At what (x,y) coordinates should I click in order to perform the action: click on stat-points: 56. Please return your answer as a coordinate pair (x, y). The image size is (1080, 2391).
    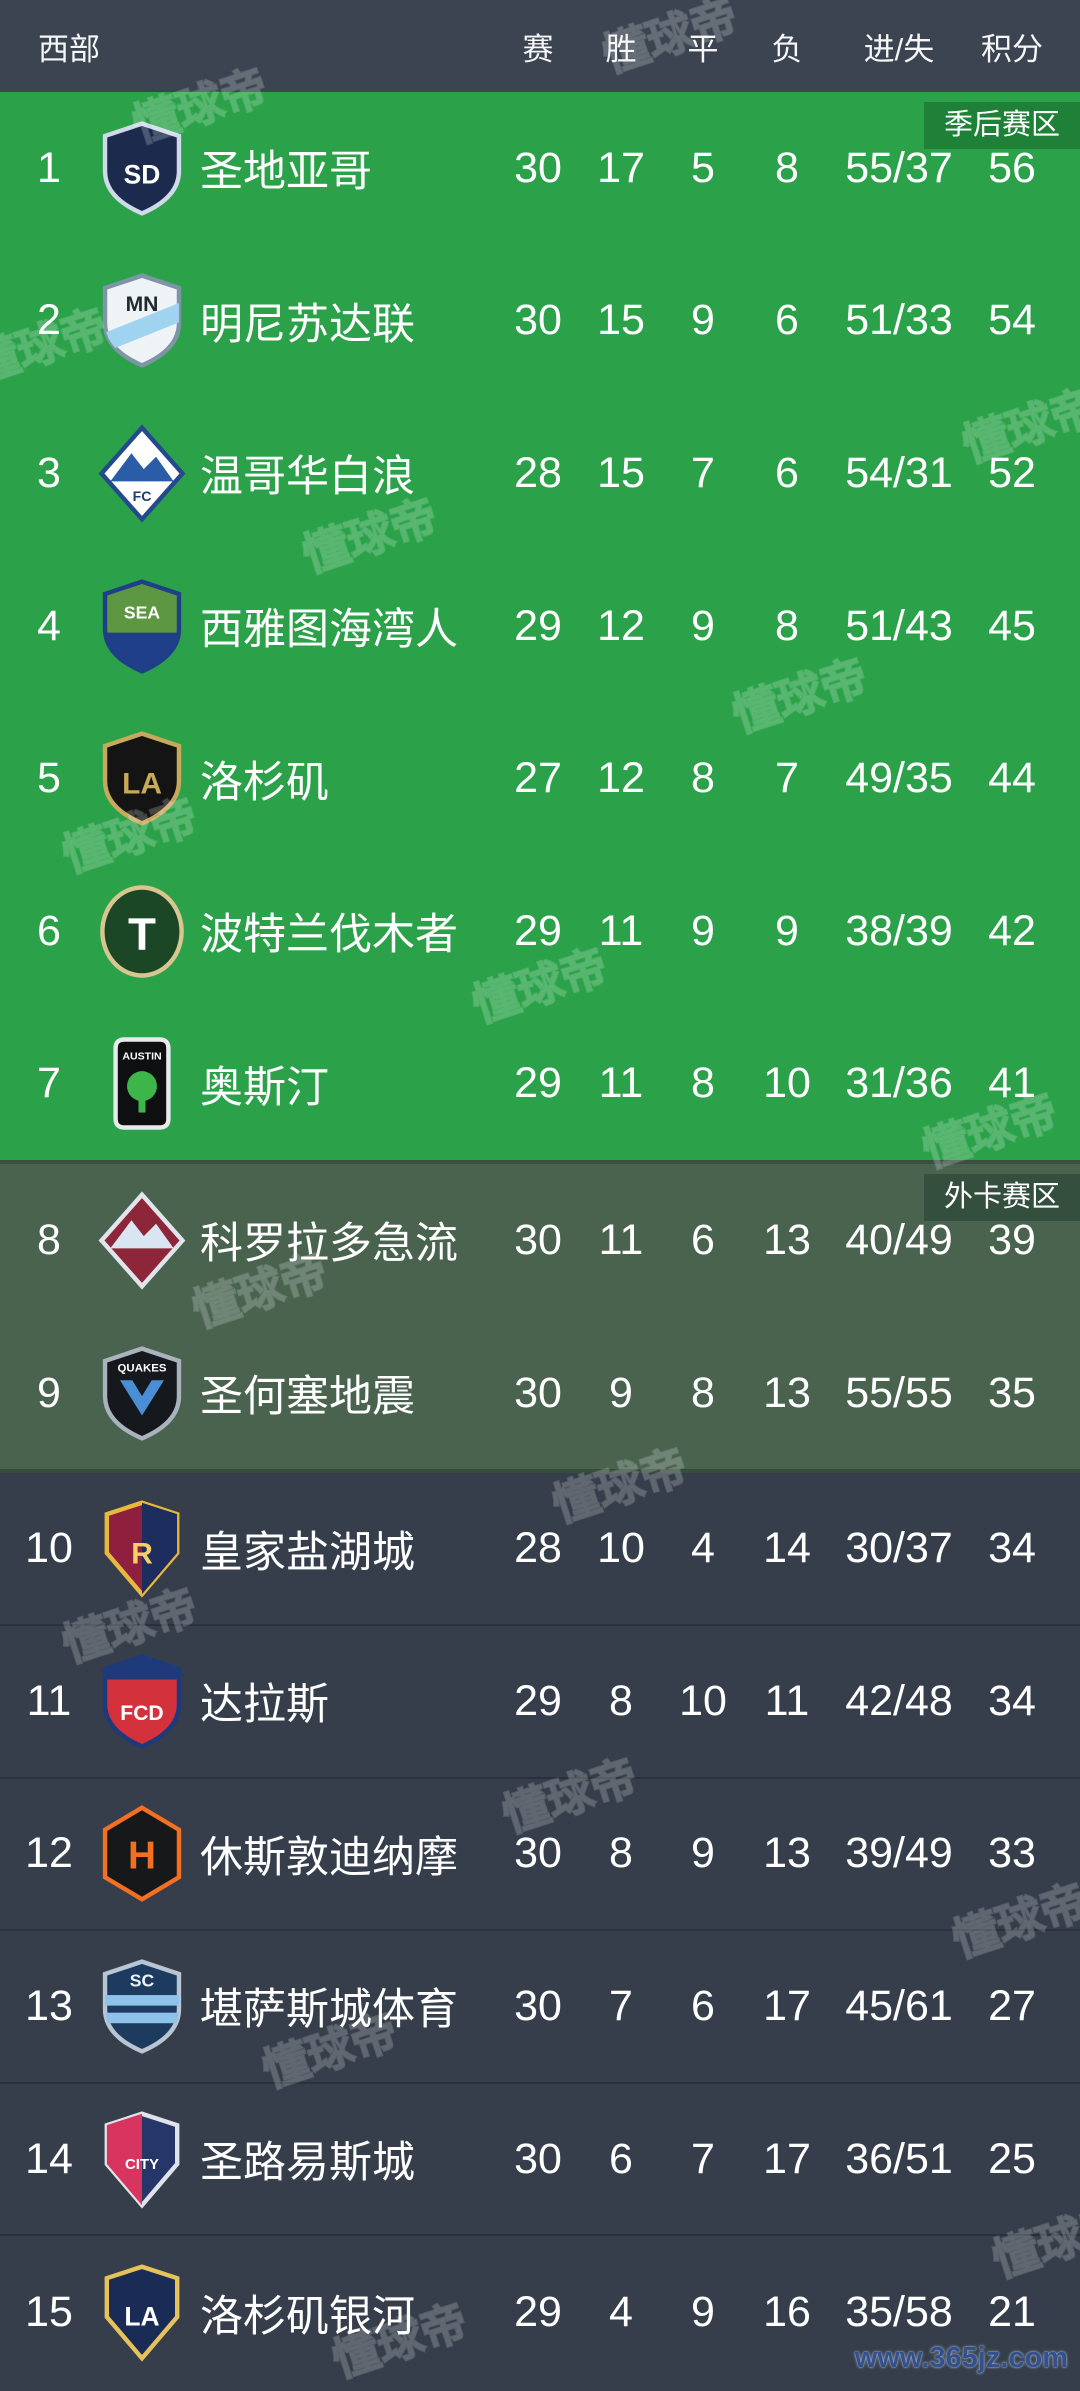
    Looking at the image, I should click on (1012, 167).